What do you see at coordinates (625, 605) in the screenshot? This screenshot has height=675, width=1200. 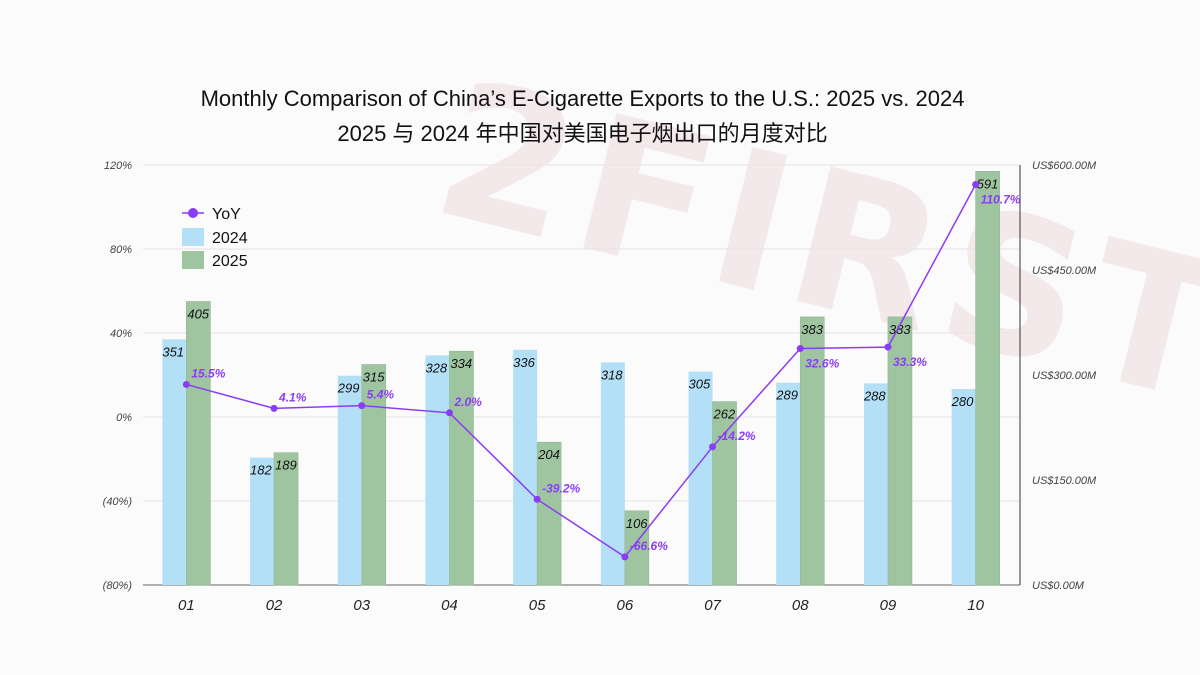 I see `x-tick-label: 06` at bounding box center [625, 605].